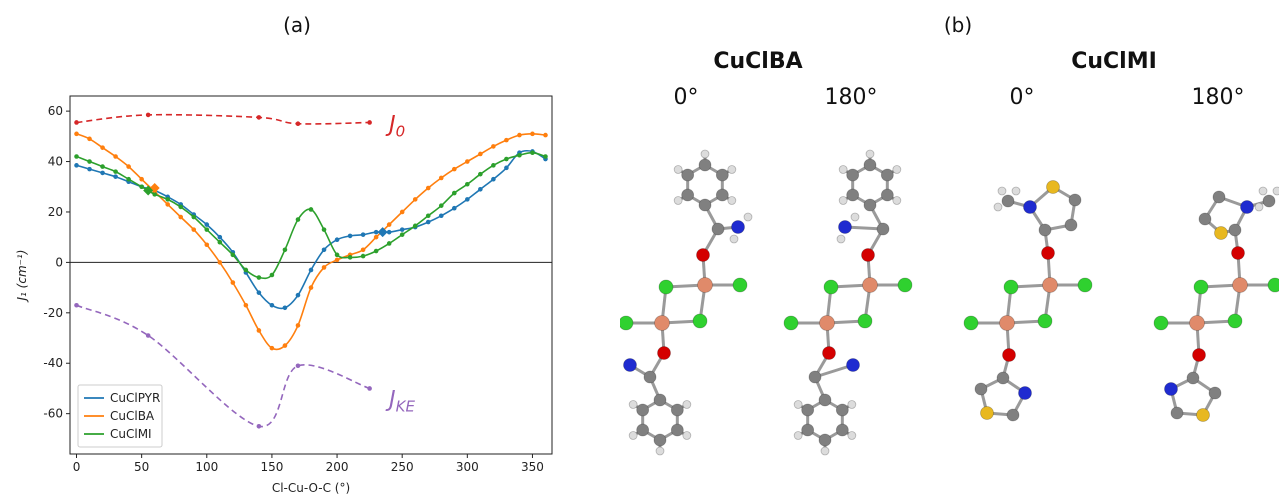 This screenshot has height=496, width=1279. Describe the element at coordinates (686, 97) in the screenshot. I see `angle-label-cuclba-0: 0°` at that location.